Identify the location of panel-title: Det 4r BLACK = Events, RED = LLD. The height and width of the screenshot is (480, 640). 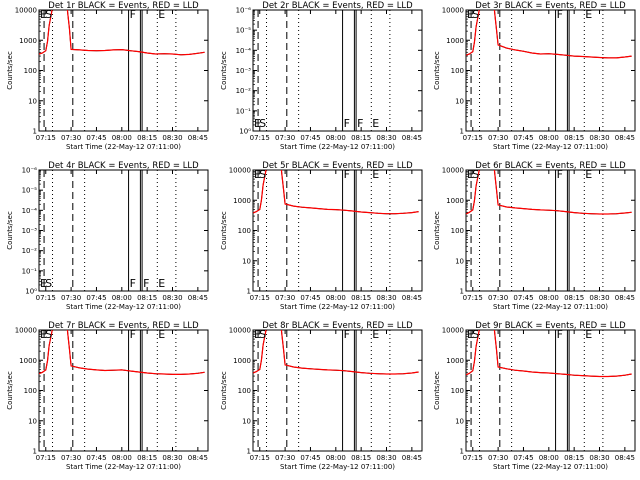
(123, 166).